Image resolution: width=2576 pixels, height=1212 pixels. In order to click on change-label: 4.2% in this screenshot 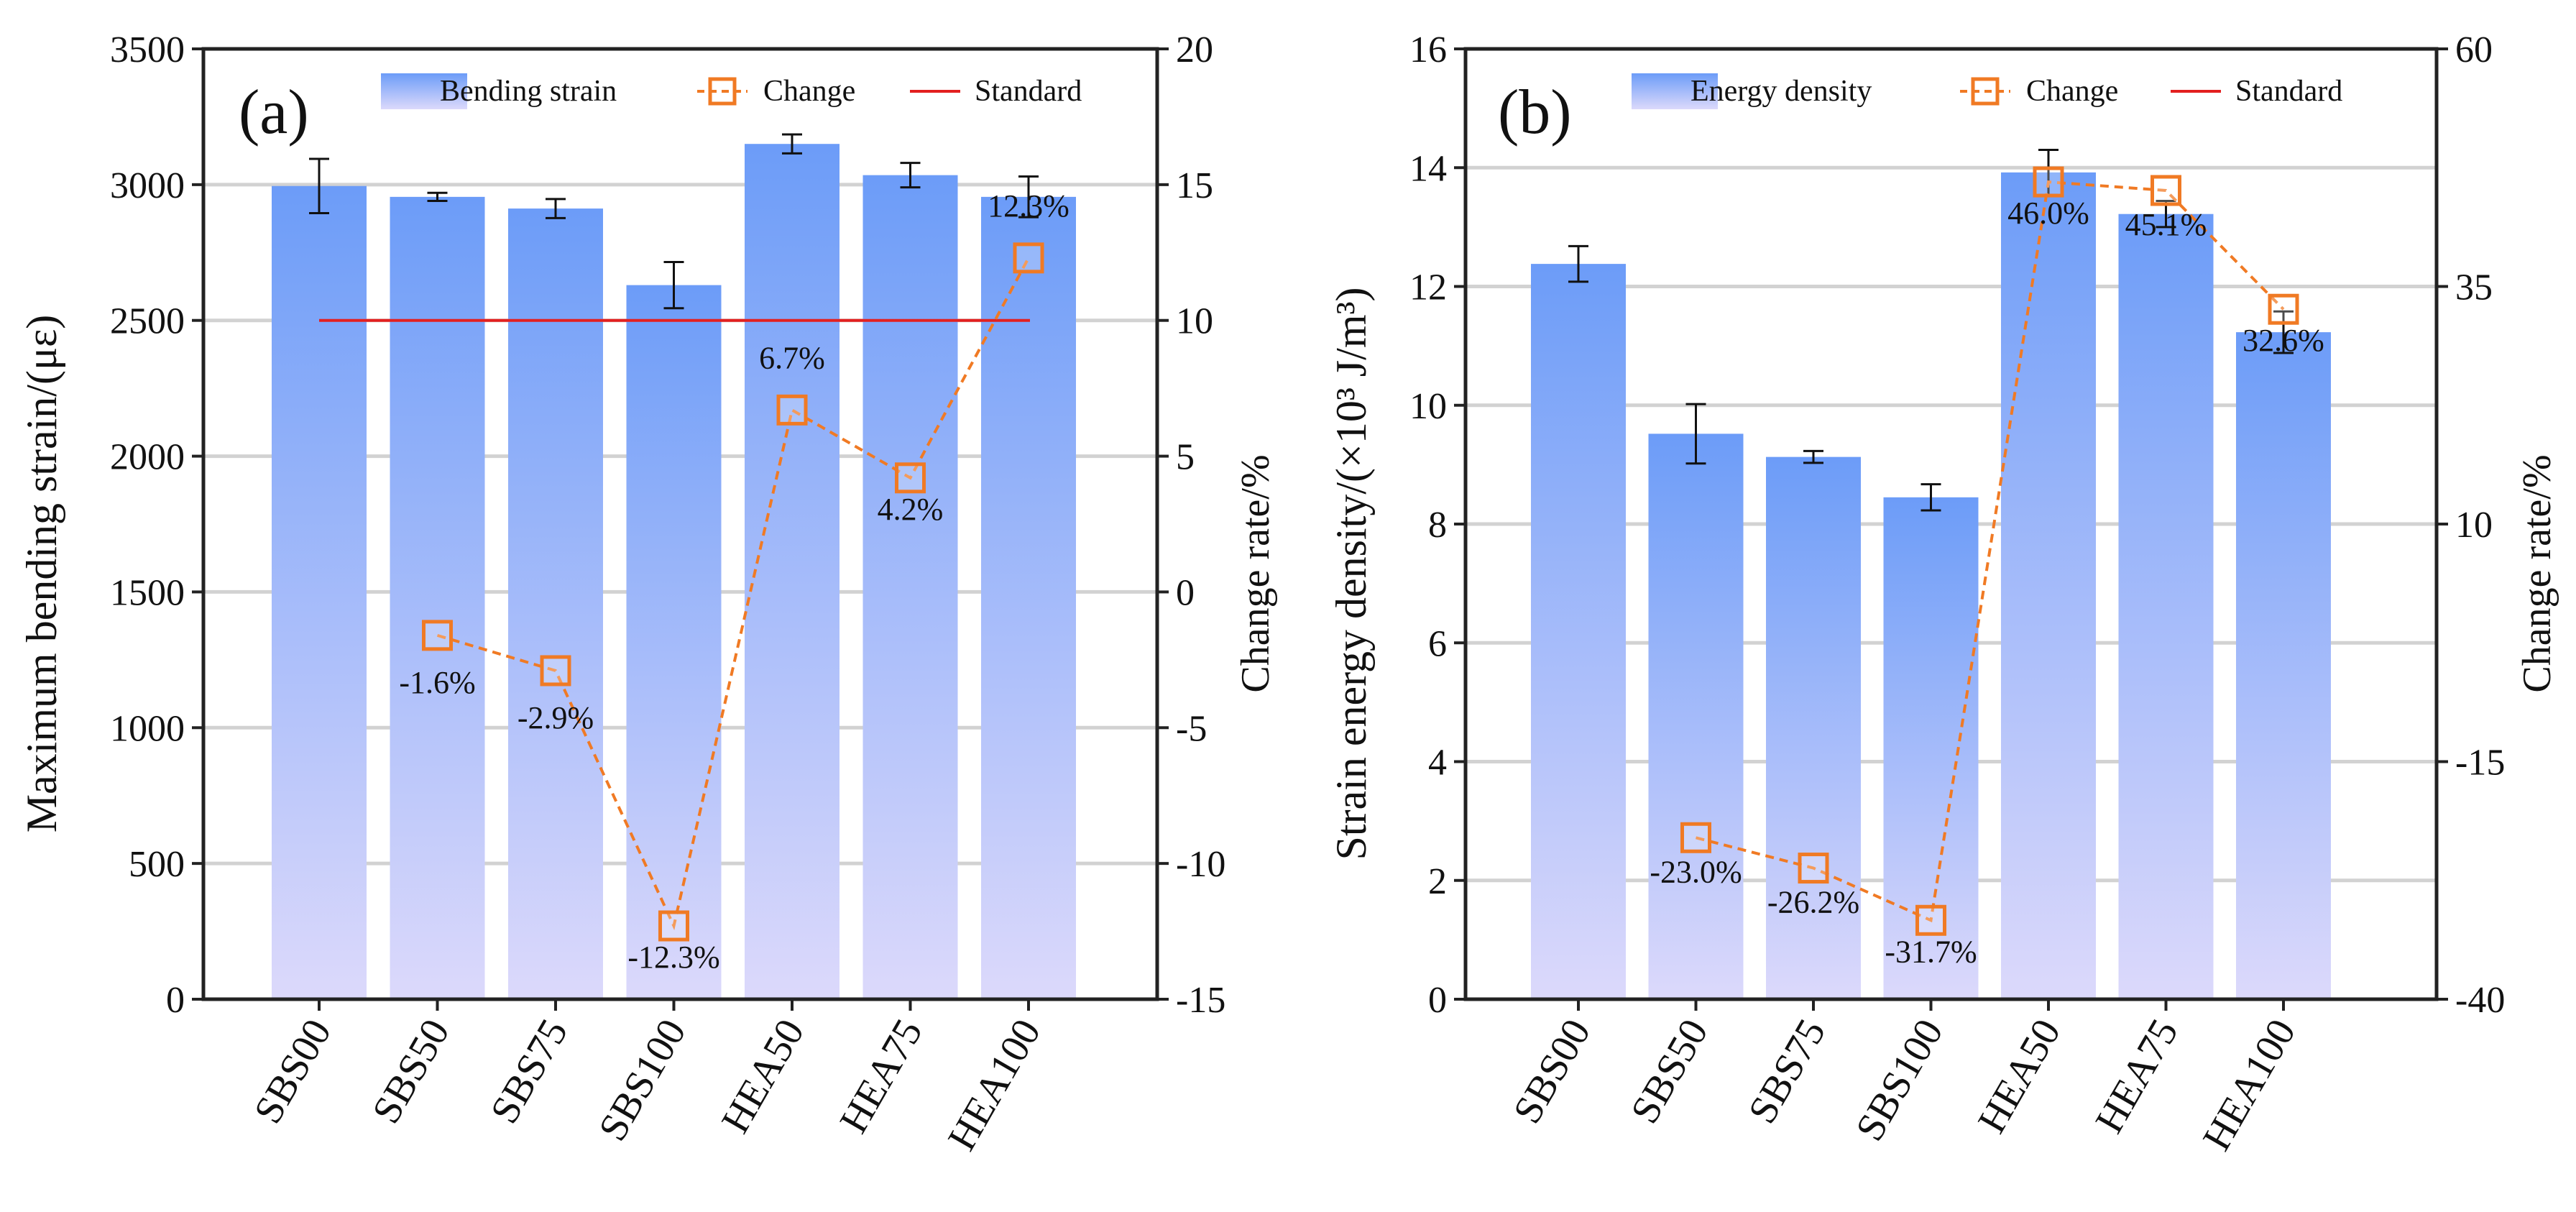, I will do `click(911, 509)`.